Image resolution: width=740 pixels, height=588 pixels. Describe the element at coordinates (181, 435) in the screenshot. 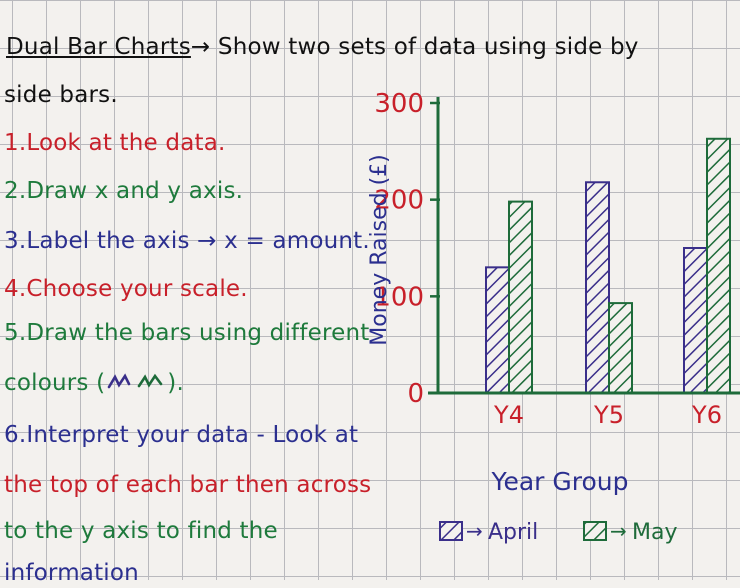

I see `step-6-text: 6.Interpret your data - Look at` at that location.